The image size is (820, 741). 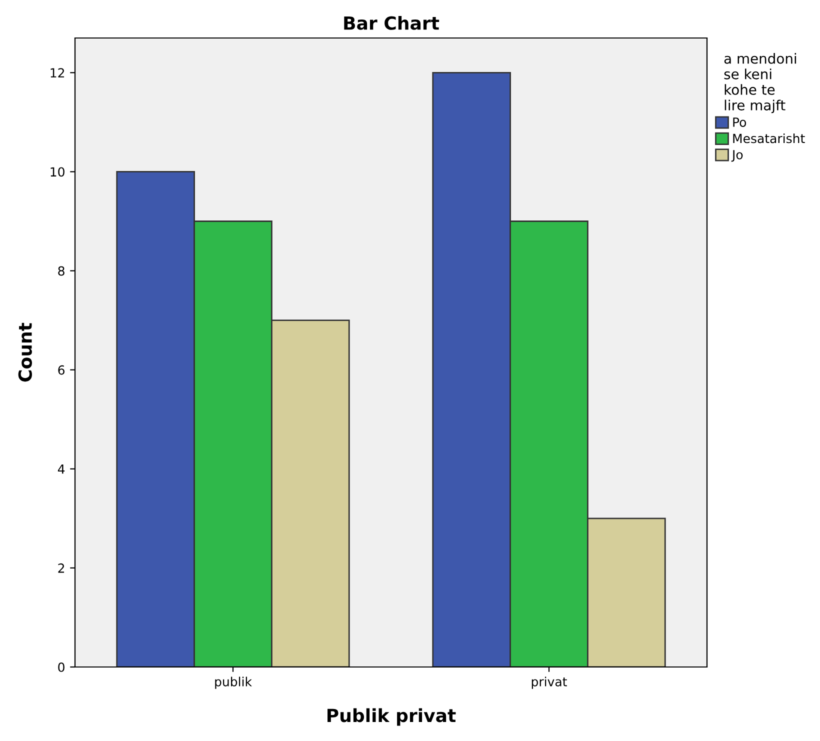 I want to click on legend-label: Jo, so click(x=737, y=156).